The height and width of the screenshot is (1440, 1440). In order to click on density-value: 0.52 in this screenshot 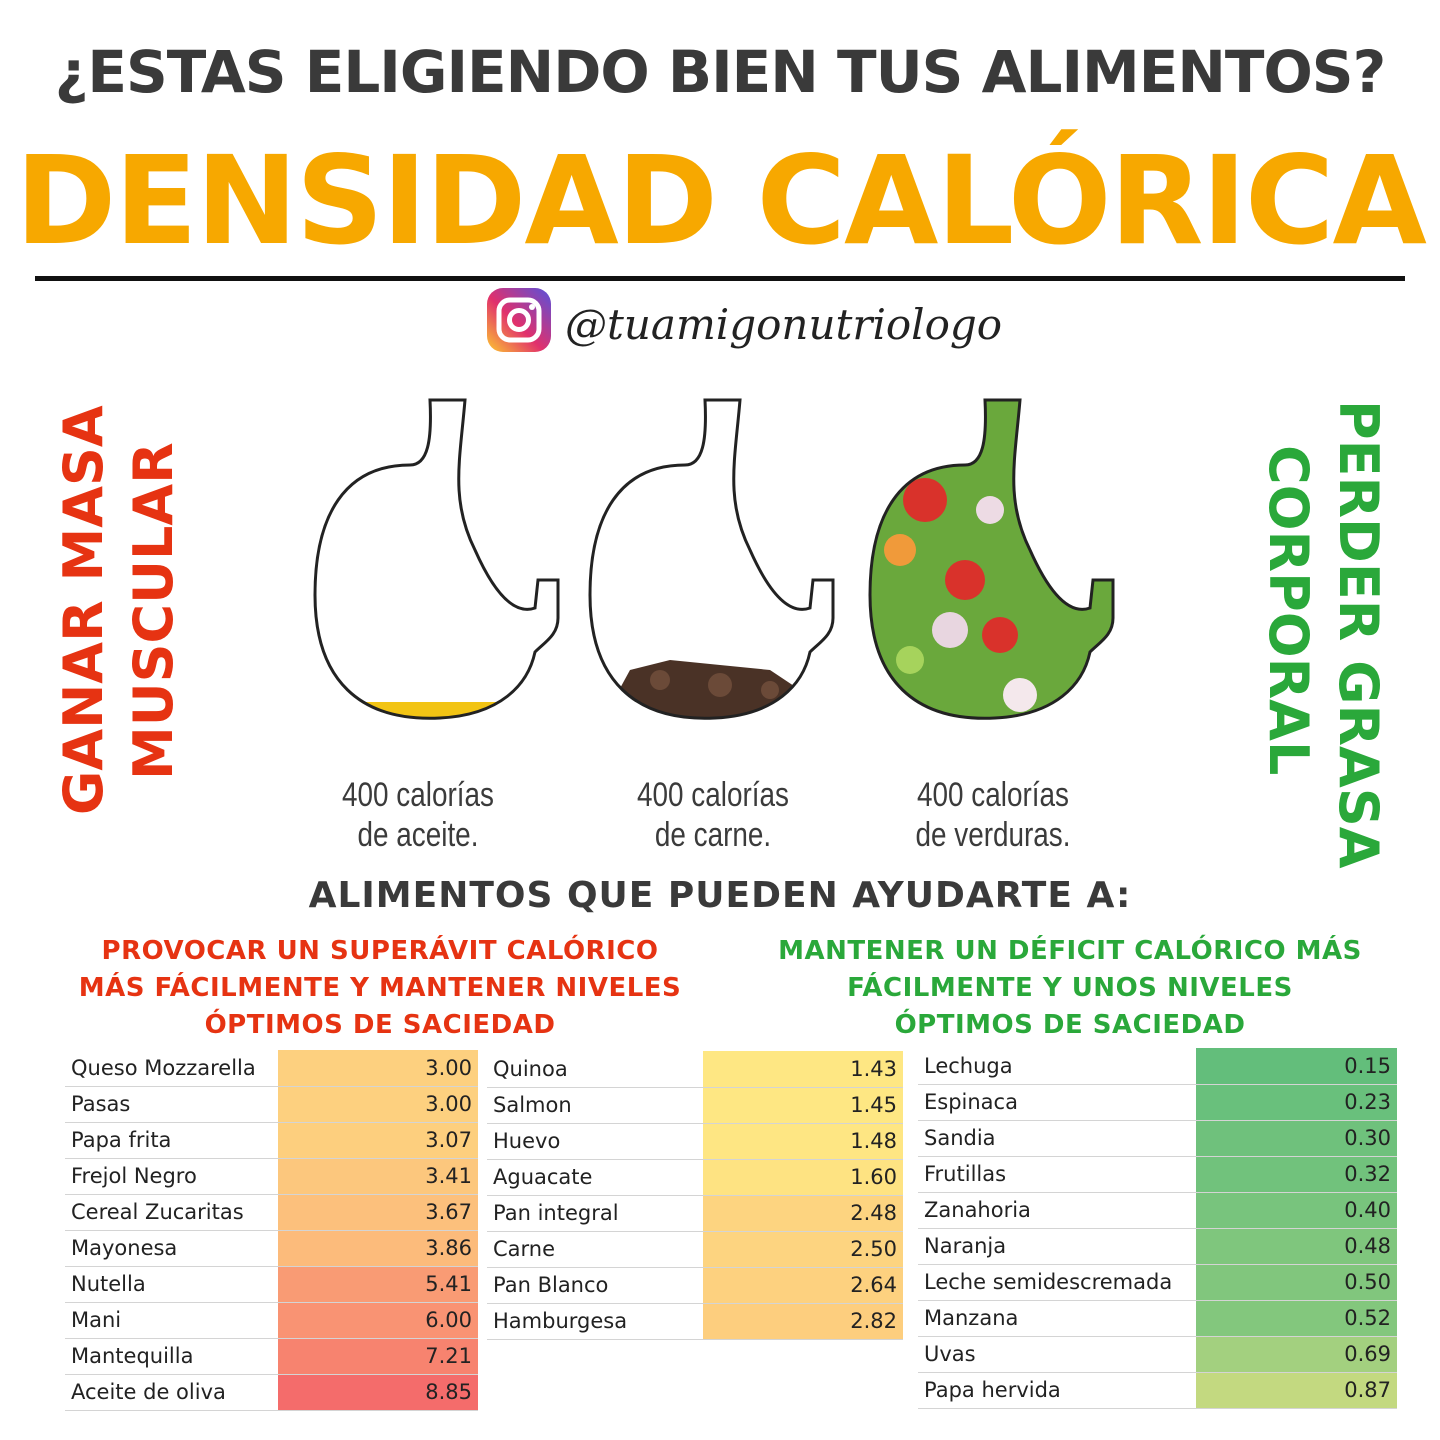, I will do `click(1296, 1318)`.